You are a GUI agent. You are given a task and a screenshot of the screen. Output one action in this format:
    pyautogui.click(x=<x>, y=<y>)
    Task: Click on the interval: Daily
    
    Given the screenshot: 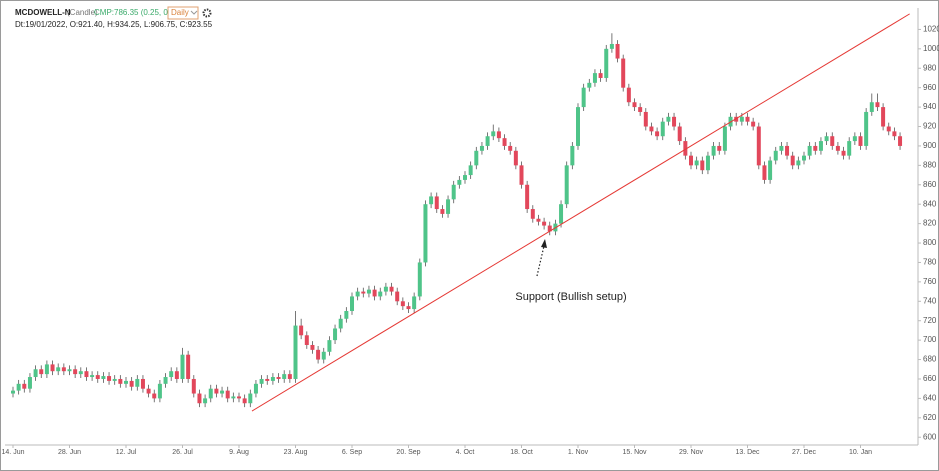 What is the action you would take?
    pyautogui.click(x=180, y=12)
    